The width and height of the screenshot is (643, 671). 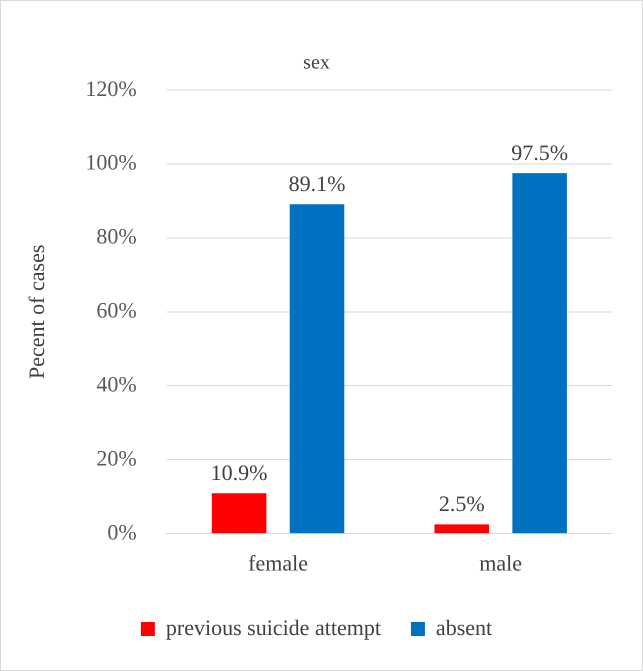 I want to click on legend-label: absent, so click(x=464, y=627).